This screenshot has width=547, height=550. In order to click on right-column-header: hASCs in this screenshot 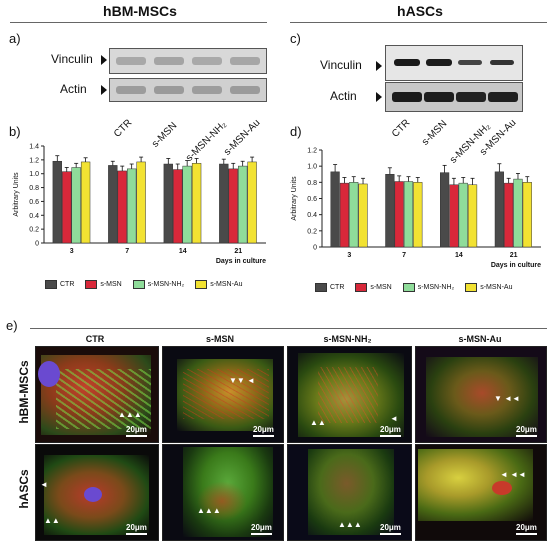, I will do `click(420, 11)`.